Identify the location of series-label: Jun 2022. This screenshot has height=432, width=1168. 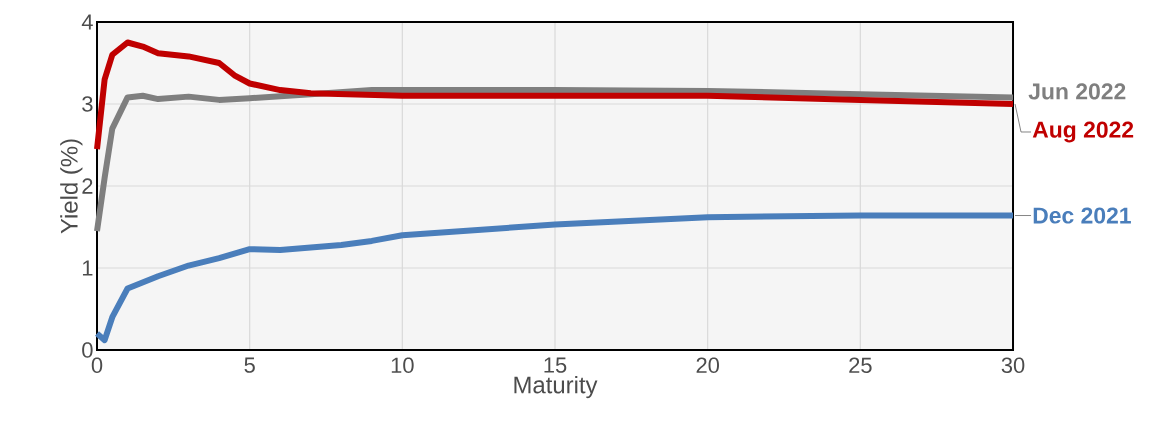
(1077, 91).